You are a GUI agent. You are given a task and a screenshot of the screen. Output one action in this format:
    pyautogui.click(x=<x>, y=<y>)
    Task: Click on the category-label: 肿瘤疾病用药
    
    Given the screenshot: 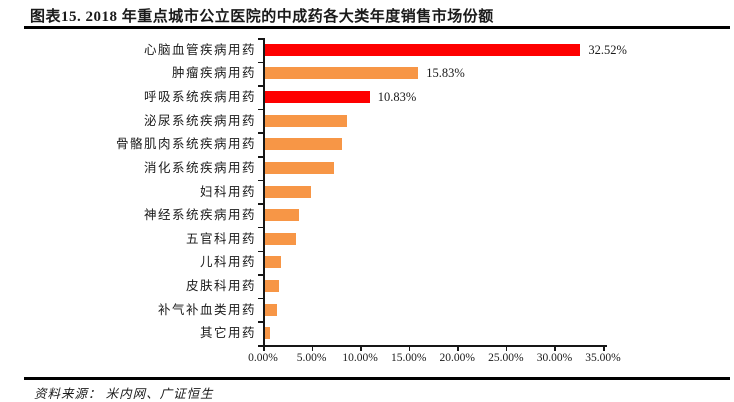 What is the action you would take?
    pyautogui.click(x=213, y=73)
    